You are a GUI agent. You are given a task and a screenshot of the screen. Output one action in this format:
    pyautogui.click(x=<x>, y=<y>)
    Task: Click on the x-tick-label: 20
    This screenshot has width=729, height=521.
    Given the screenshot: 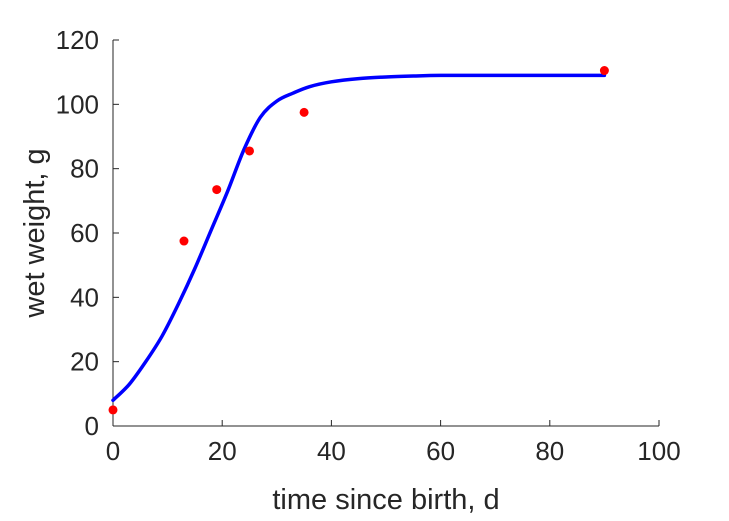 What is the action you would take?
    pyautogui.click(x=222, y=451)
    